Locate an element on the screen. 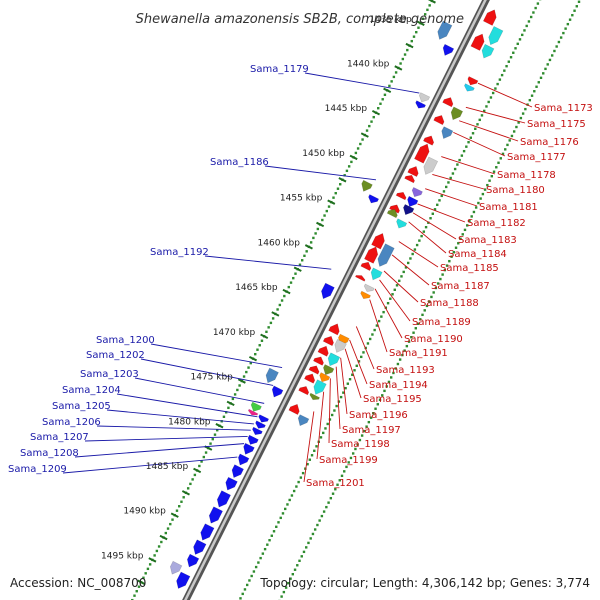  gene-label-left: Sama_1179 is located at coordinates (279, 69).